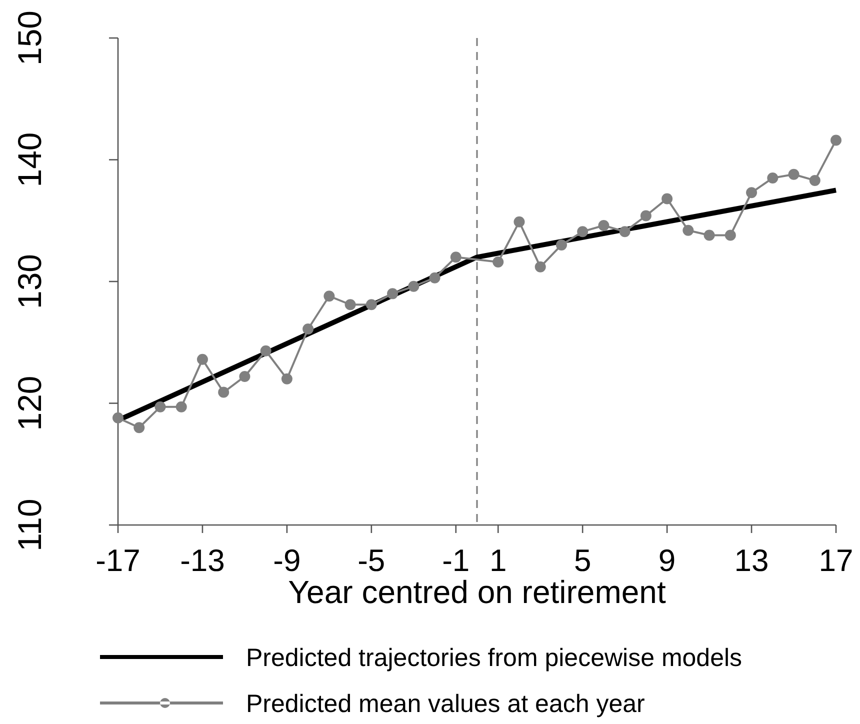  I want to click on y-tick-label: 150, so click(29, 38).